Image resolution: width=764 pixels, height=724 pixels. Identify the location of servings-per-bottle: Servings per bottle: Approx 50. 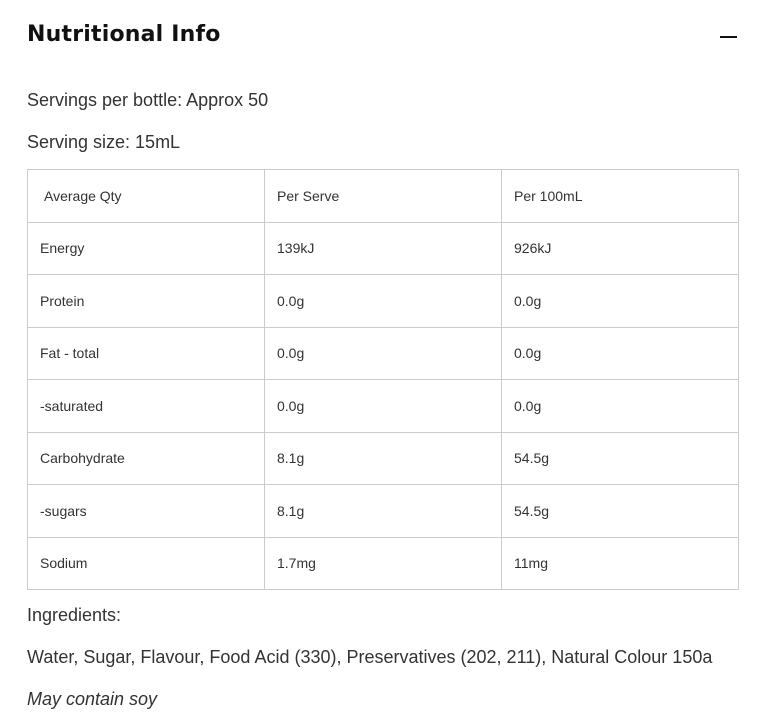
(148, 100).